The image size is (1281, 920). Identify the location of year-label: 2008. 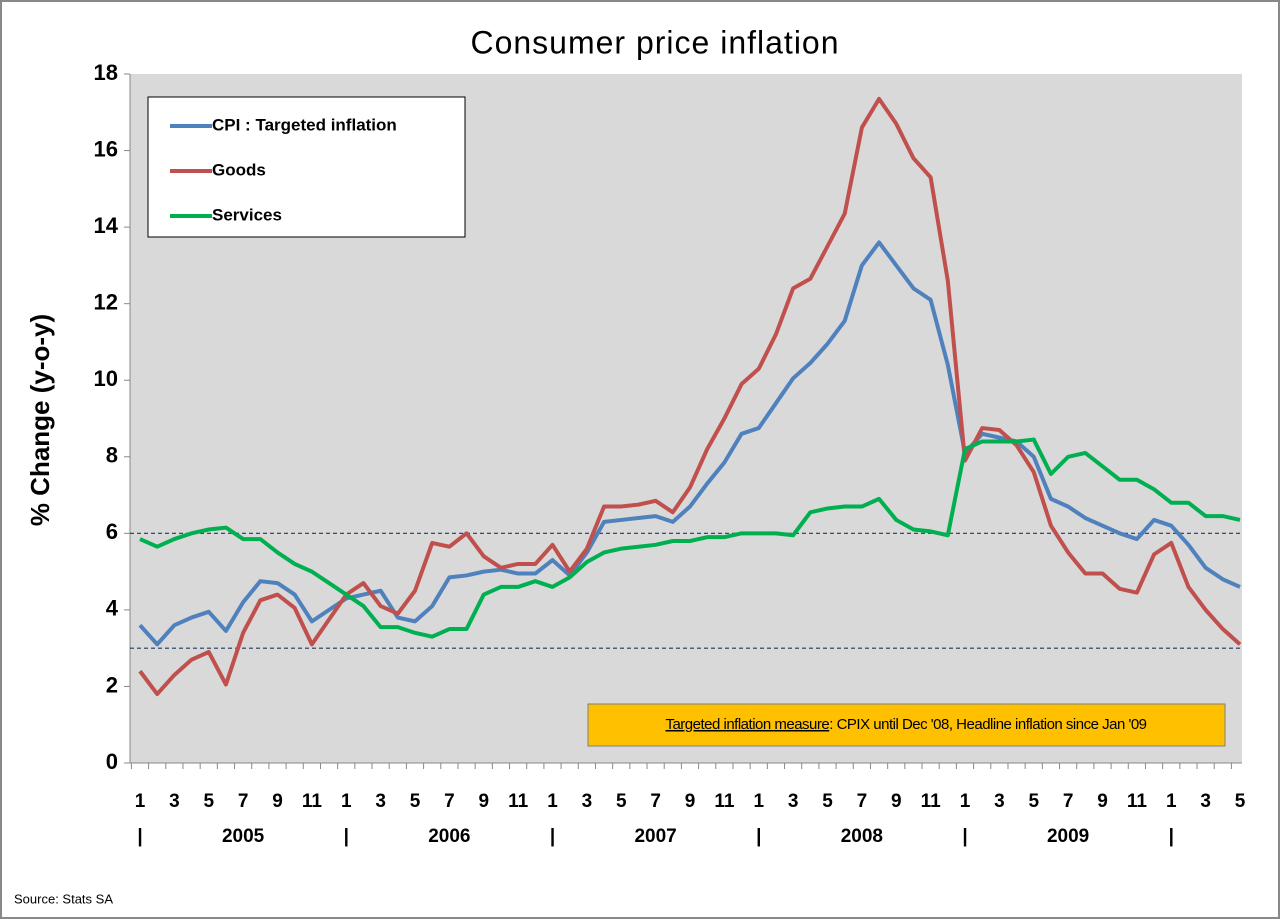
(862, 836).